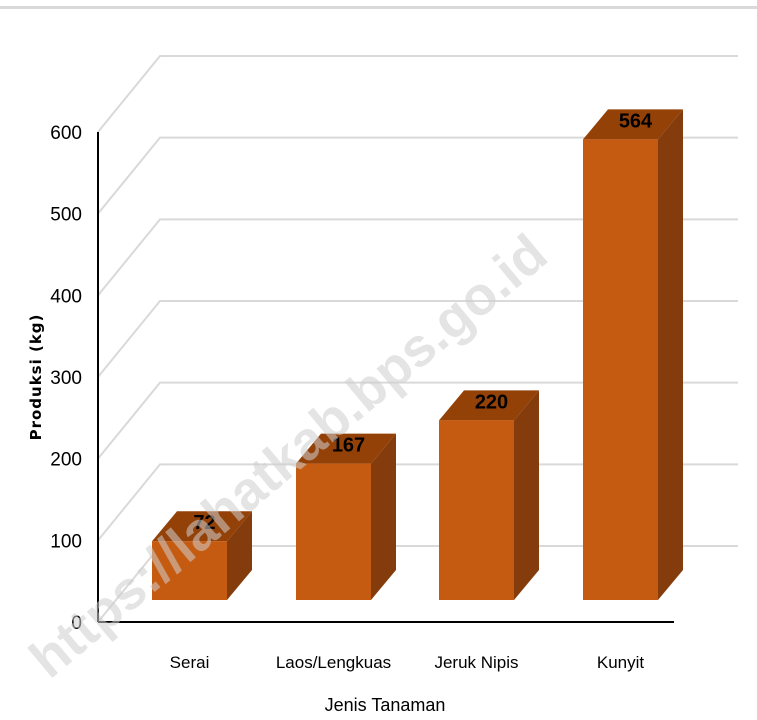 The width and height of the screenshot is (757, 720). Describe the element at coordinates (407, 662) in the screenshot. I see `x-tick-labels: Serai Laos/Lengkuas Jeruk Nipis Kunyit` at that location.